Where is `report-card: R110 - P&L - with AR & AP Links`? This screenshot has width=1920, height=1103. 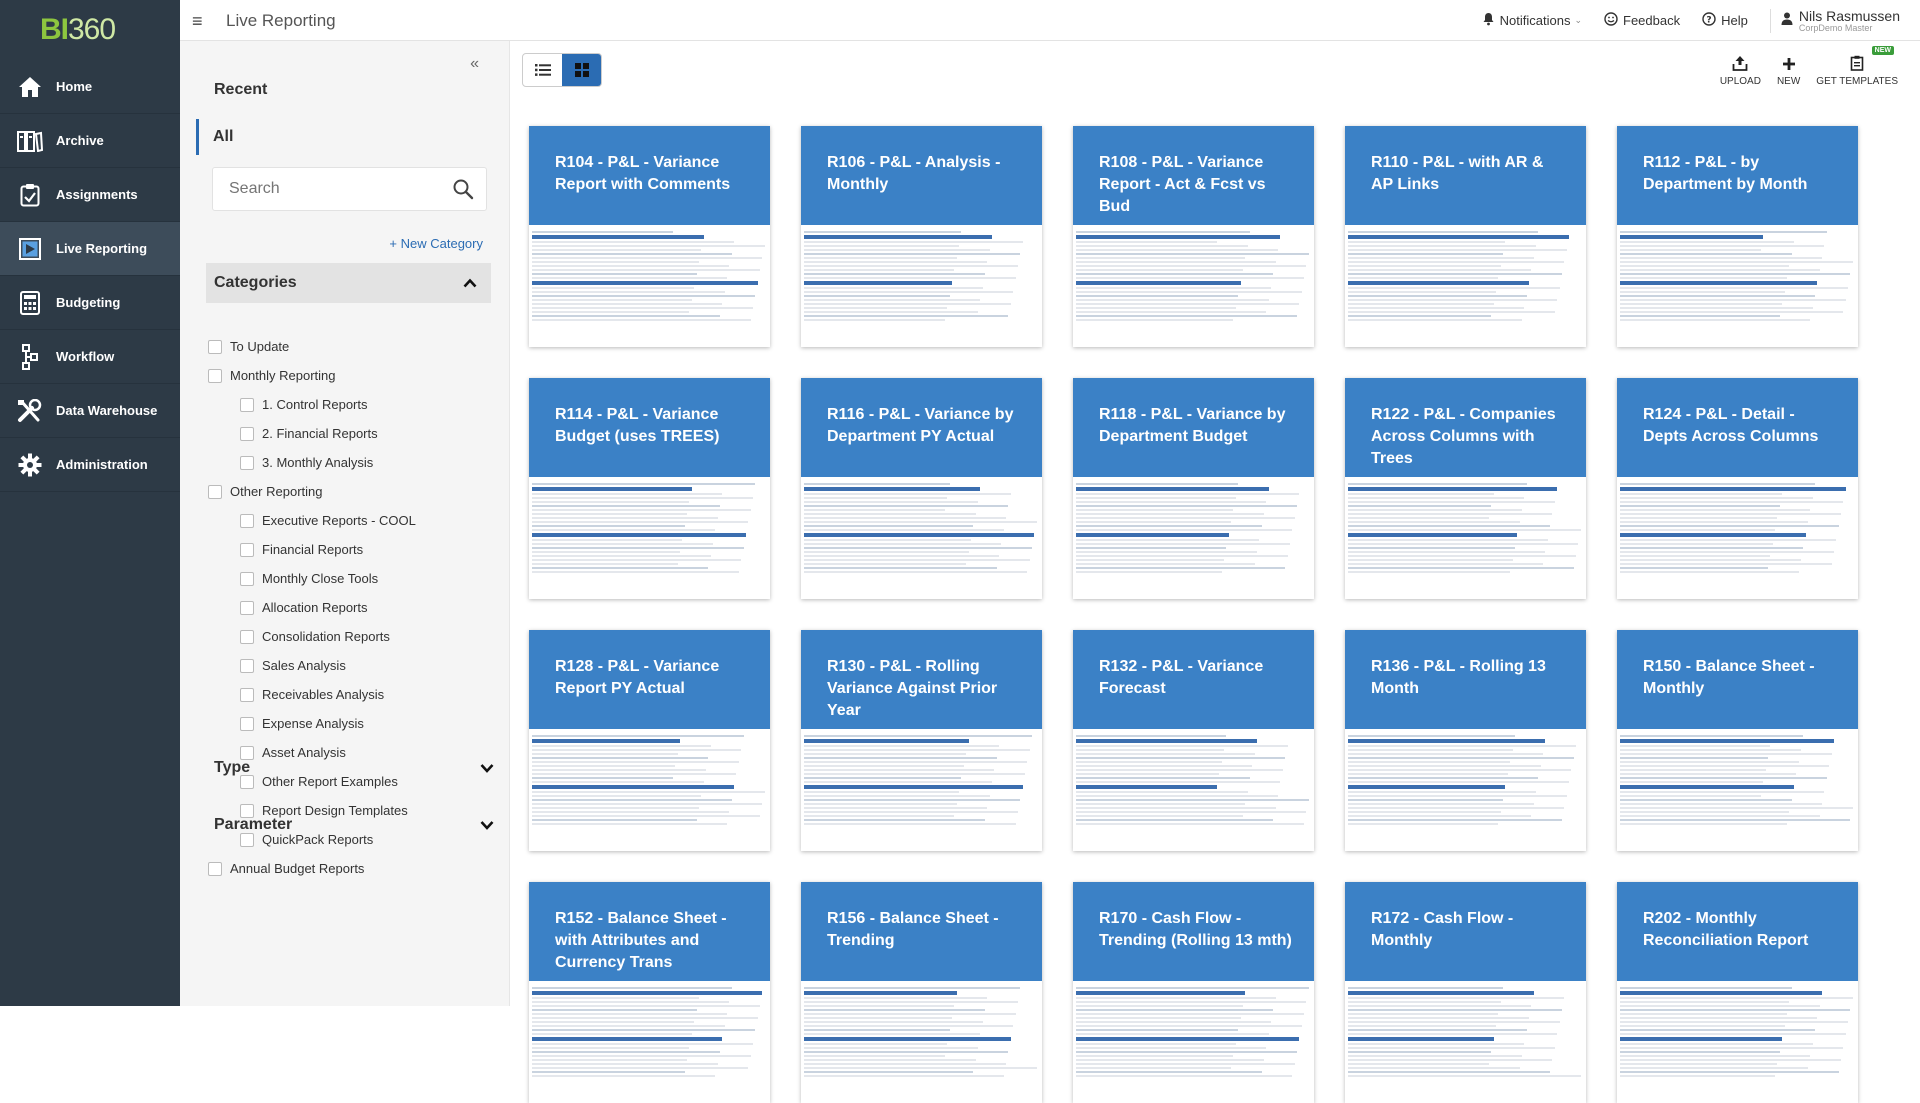
report-card: R110 - P&L - with AR & AP Links is located at coordinates (1465, 236).